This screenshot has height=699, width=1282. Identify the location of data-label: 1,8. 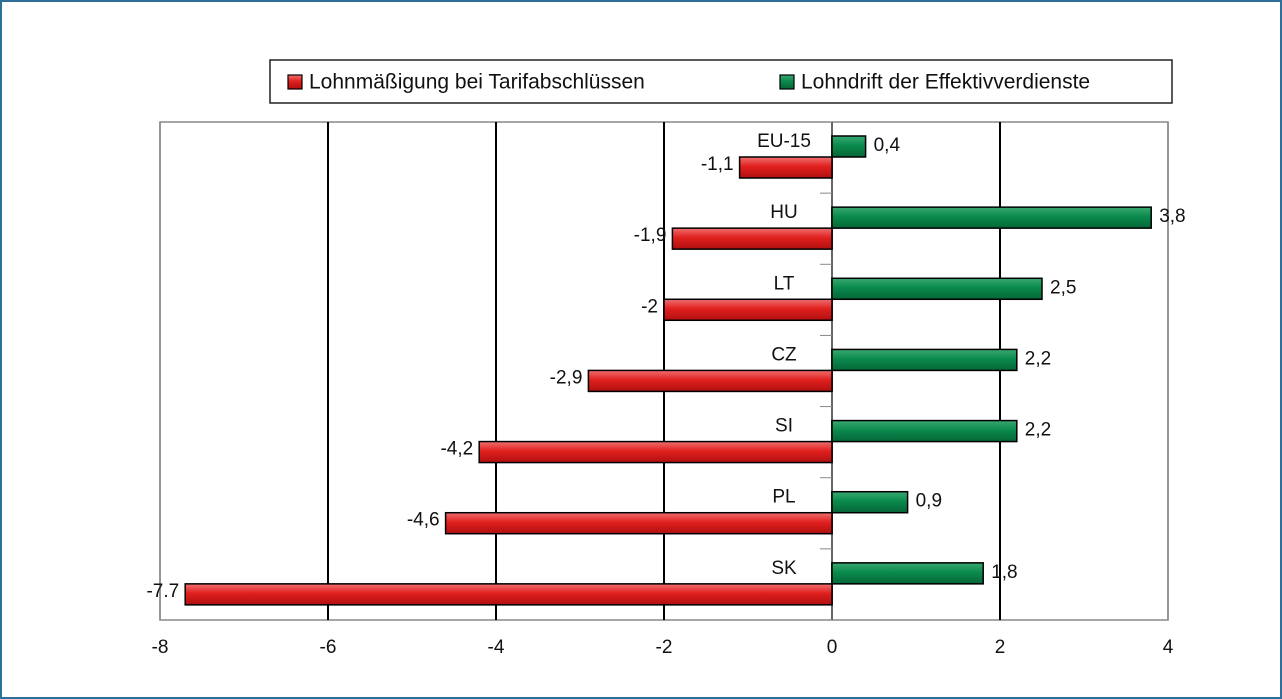
(1004, 572).